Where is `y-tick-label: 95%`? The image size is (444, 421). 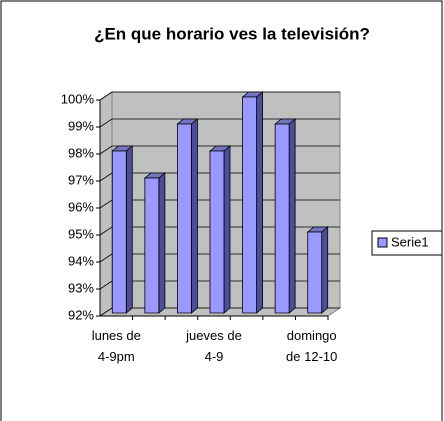 y-tick-label: 95% is located at coordinates (81, 233).